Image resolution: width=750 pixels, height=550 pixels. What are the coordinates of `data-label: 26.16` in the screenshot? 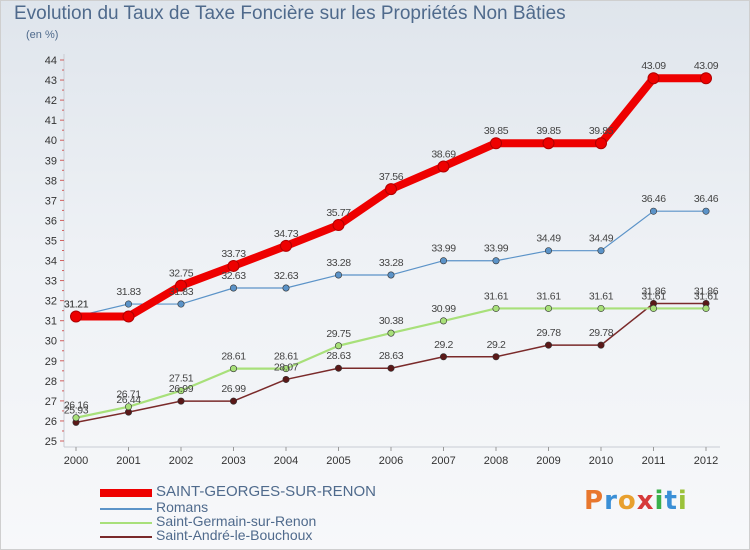 It's located at (76, 406).